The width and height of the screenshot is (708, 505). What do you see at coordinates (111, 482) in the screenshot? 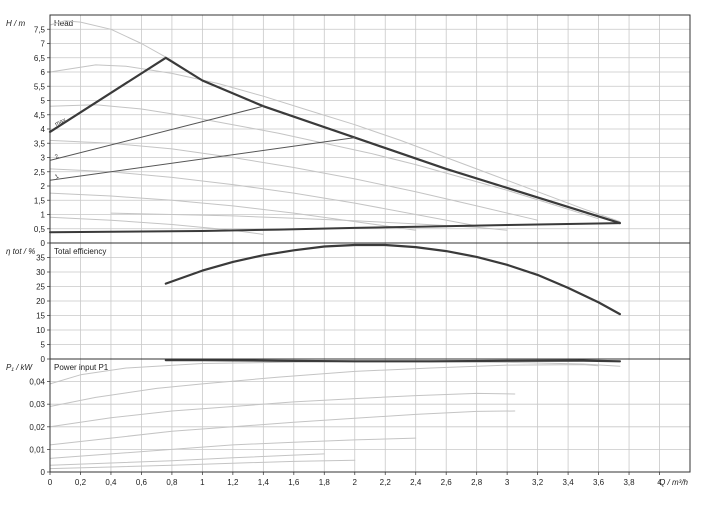
I see `x-tick-label: 0,4` at bounding box center [111, 482].